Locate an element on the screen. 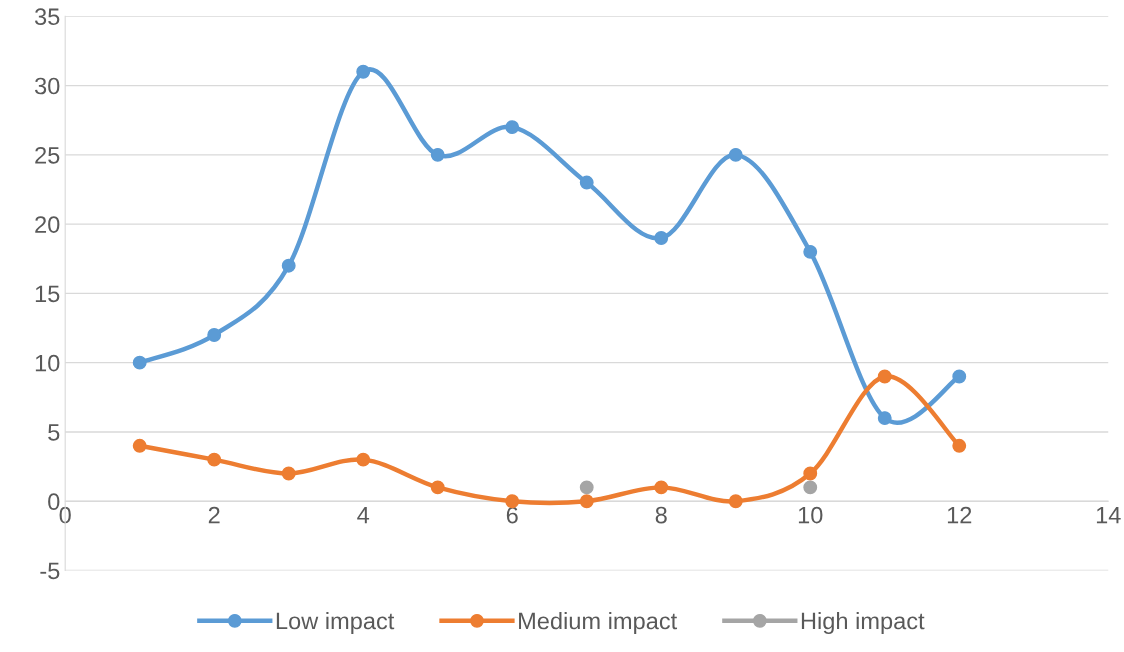 Image resolution: width=1124 pixels, height=652 pixels. x-tick-label: 8 is located at coordinates (661, 515).